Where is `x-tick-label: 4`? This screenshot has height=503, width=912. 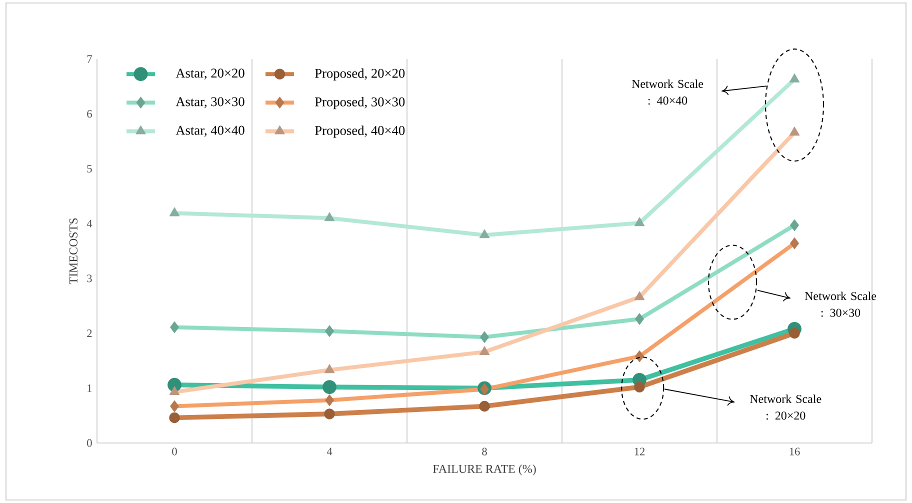 x-tick-label: 4 is located at coordinates (329, 452).